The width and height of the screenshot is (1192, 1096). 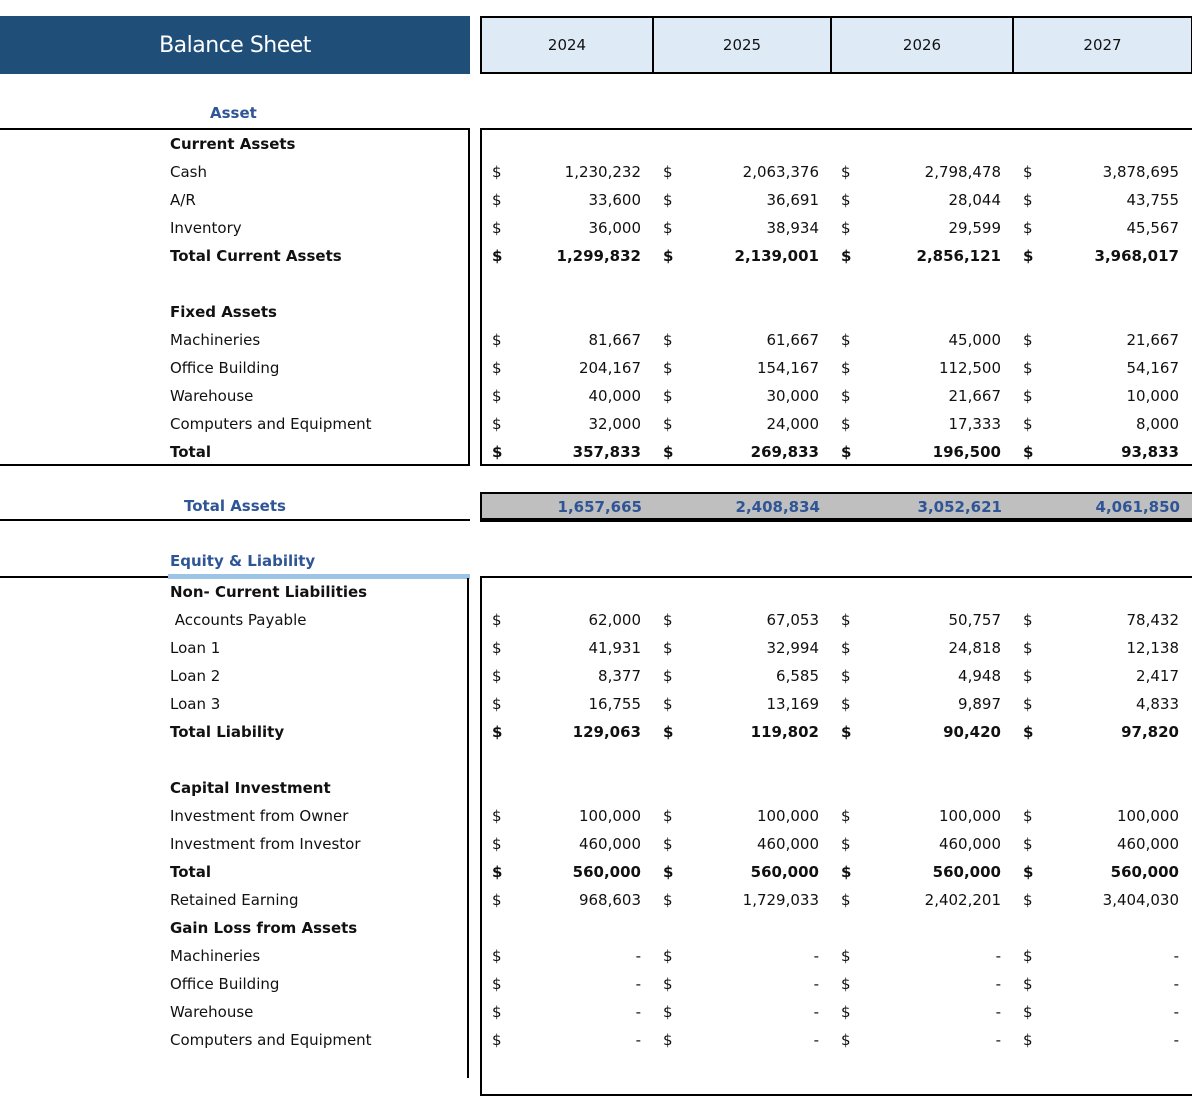 I want to click on value-2027: 43,755, so click(x=1153, y=200).